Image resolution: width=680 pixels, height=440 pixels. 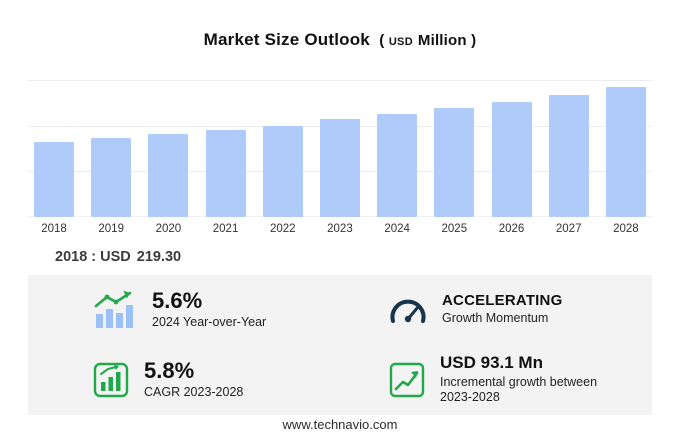 I want to click on bar-2018, so click(x=54, y=179).